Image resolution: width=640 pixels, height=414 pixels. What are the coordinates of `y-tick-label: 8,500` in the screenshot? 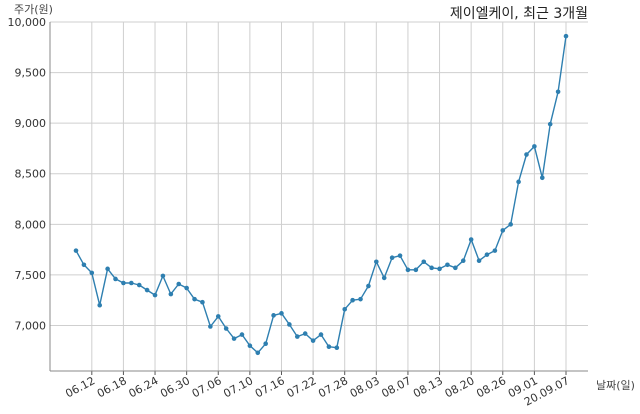 It's located at (31, 174).